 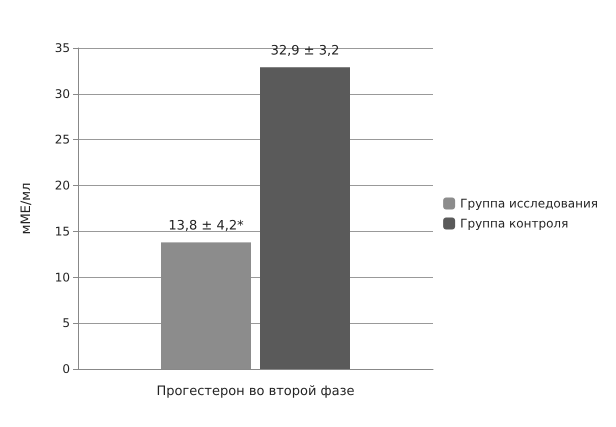 I want to click on data-label: 32,9 ± 3,2, so click(x=305, y=50).